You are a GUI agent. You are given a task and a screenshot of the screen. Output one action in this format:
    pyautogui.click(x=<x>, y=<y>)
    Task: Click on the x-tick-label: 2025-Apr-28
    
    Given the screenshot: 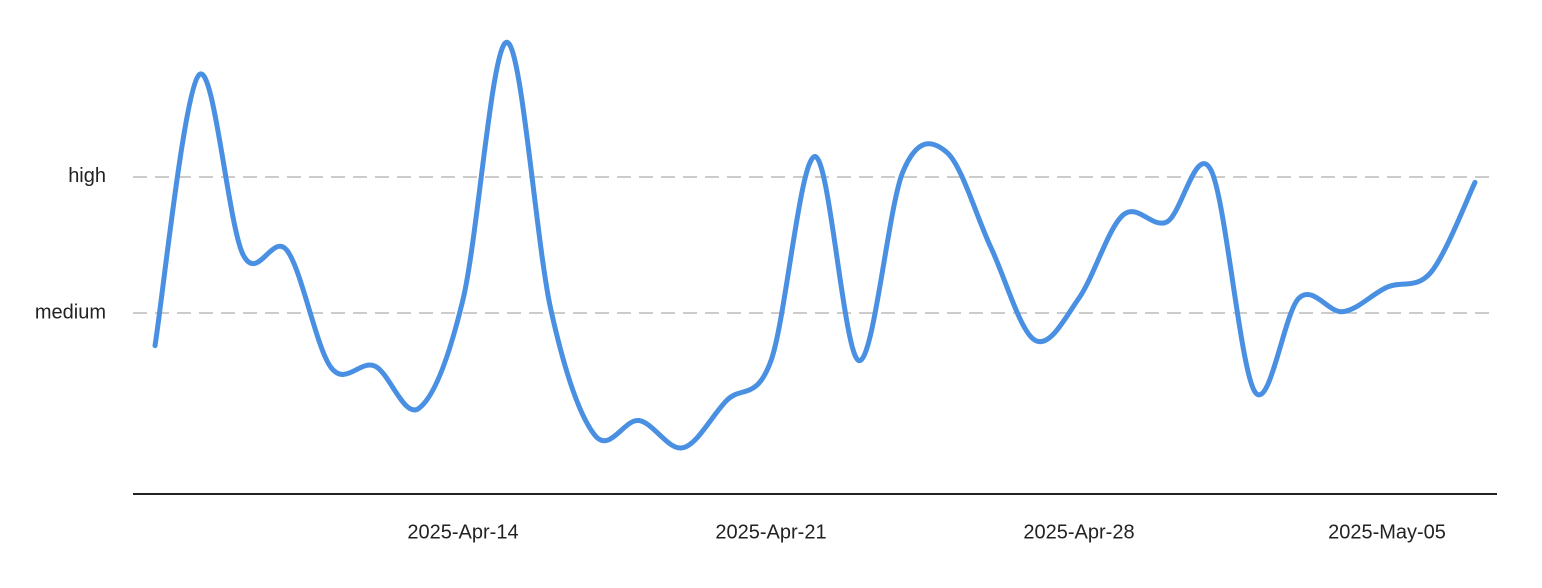 What is the action you would take?
    pyautogui.click(x=1078, y=532)
    